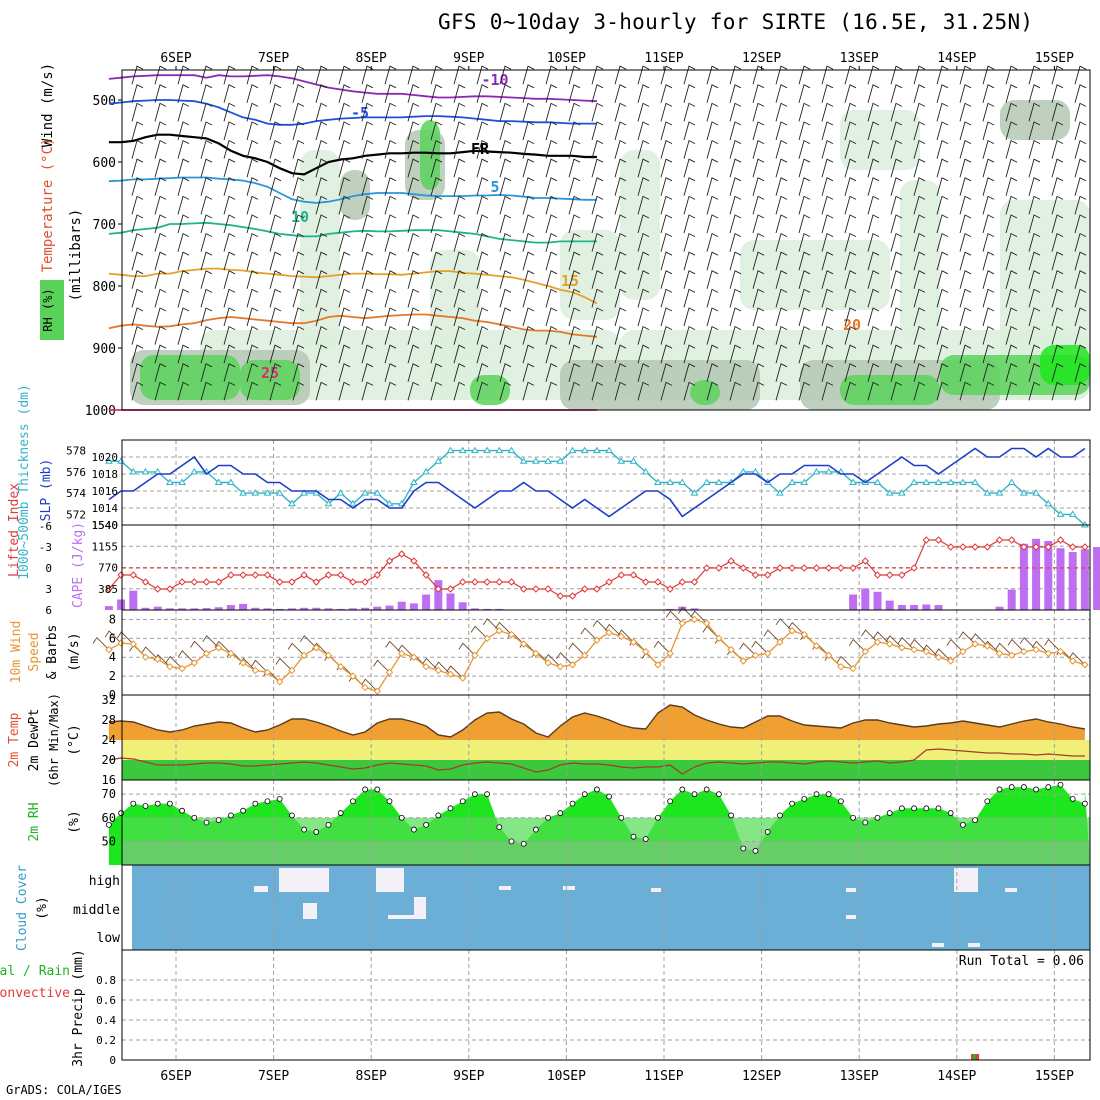  Describe the element at coordinates (109, 938) in the screenshot. I see `cloud-level-label: low` at that location.